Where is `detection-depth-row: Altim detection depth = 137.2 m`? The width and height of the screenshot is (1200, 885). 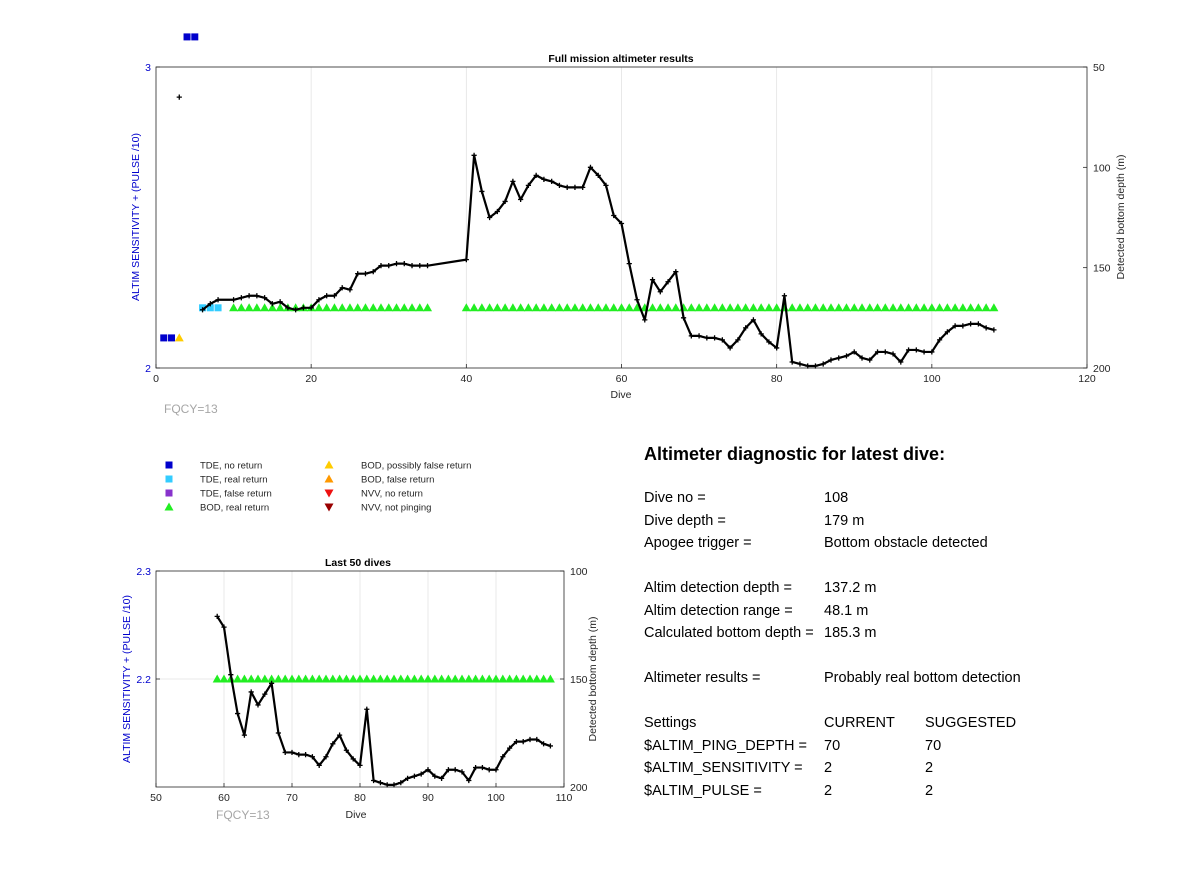
detection-depth-row: Altim detection depth = 137.2 m is located at coordinates (904, 588).